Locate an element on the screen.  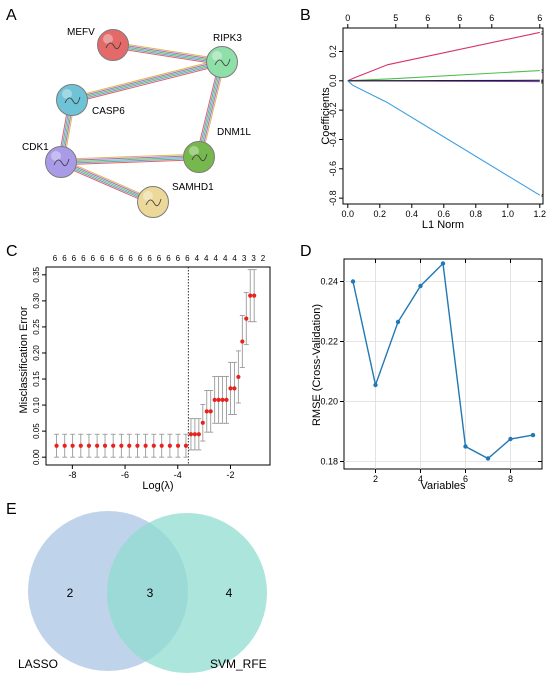
x-tick-label: 2 is located at coordinates (375, 479).